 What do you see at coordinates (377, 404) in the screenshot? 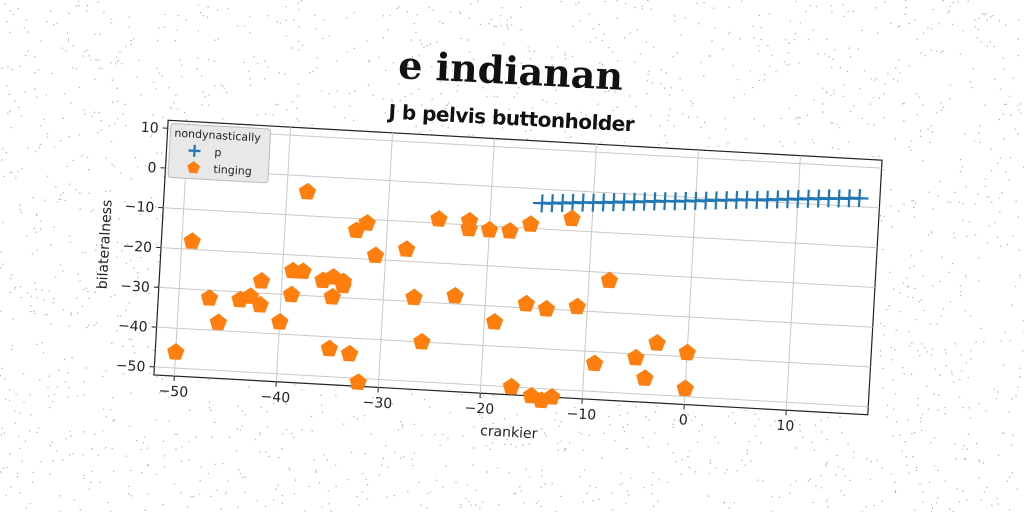
I see `x-tick-label: −30` at bounding box center [377, 404].